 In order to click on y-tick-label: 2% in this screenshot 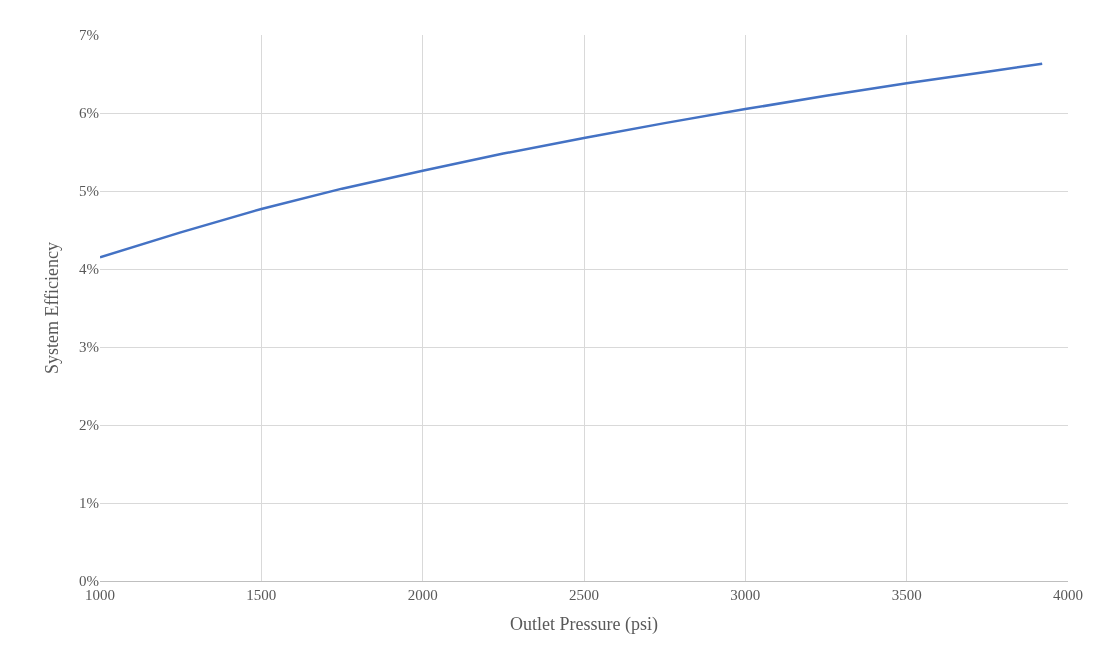, I will do `click(89, 425)`.